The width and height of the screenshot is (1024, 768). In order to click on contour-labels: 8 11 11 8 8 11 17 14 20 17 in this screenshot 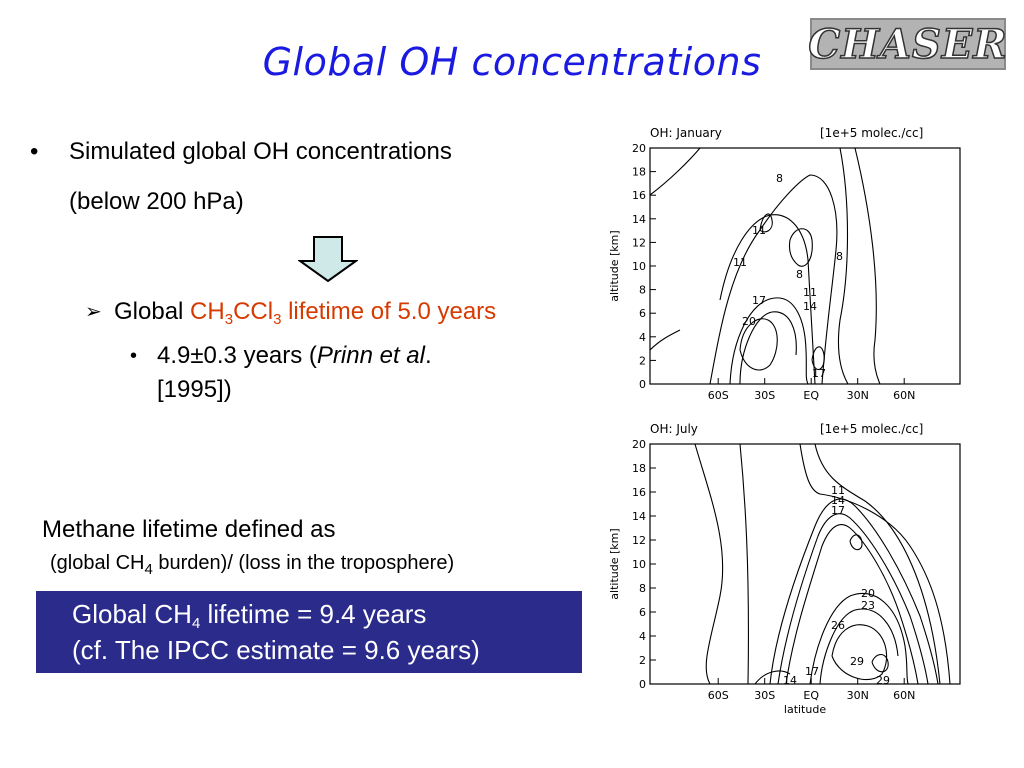, I will do `click(788, 276)`.